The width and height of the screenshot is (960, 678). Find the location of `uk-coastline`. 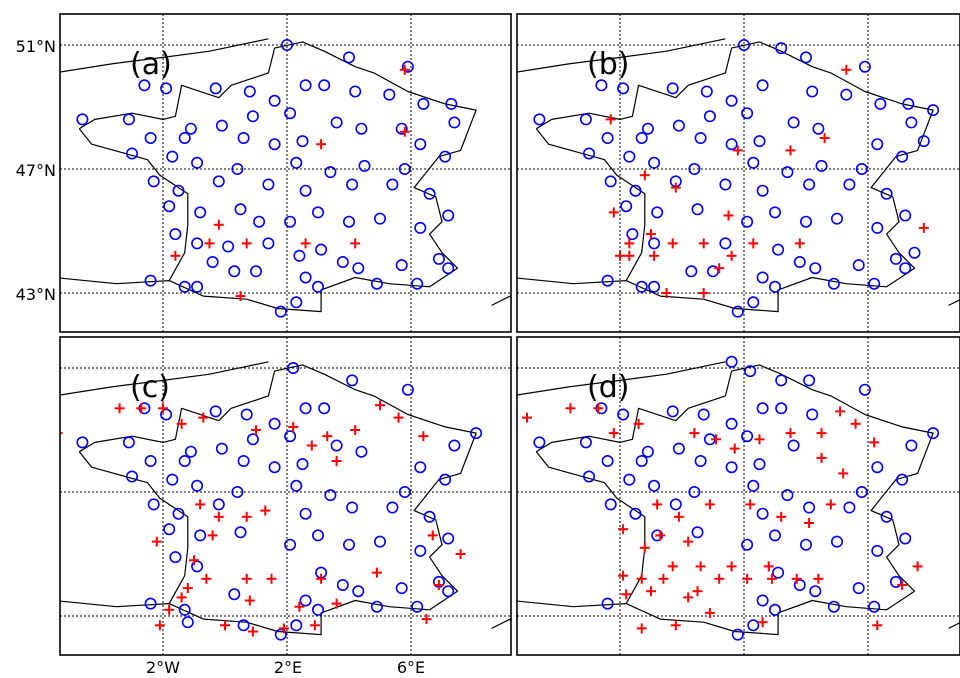

uk-coastline is located at coordinates (164, 378).